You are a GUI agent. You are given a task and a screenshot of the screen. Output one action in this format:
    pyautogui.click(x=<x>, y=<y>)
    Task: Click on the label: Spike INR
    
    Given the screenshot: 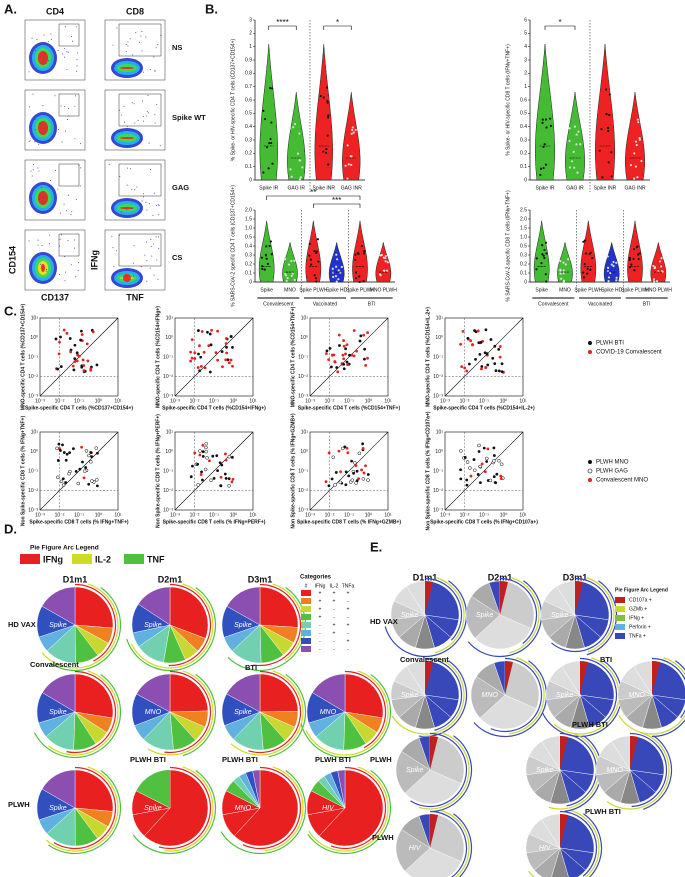 What is the action you would take?
    pyautogui.click(x=323, y=188)
    